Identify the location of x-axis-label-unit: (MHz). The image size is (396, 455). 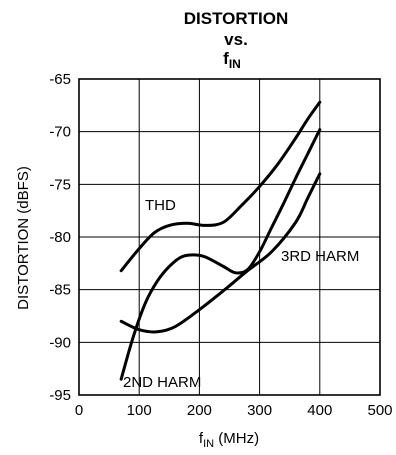
(236, 438).